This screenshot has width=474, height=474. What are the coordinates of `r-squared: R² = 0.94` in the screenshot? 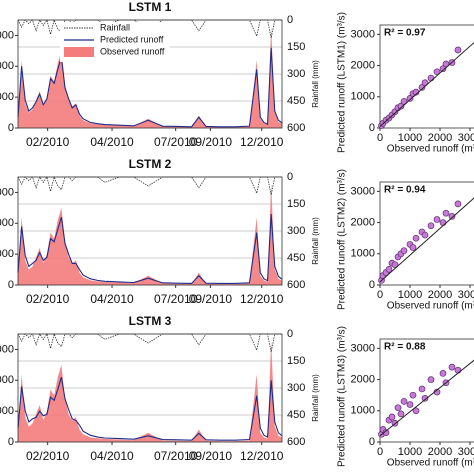 It's located at (405, 190).